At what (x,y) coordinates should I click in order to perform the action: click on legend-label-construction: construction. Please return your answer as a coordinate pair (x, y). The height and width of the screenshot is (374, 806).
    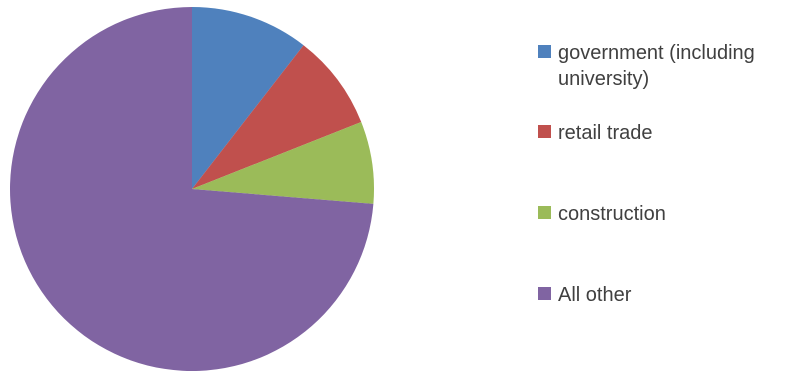
    Looking at the image, I should click on (612, 214).